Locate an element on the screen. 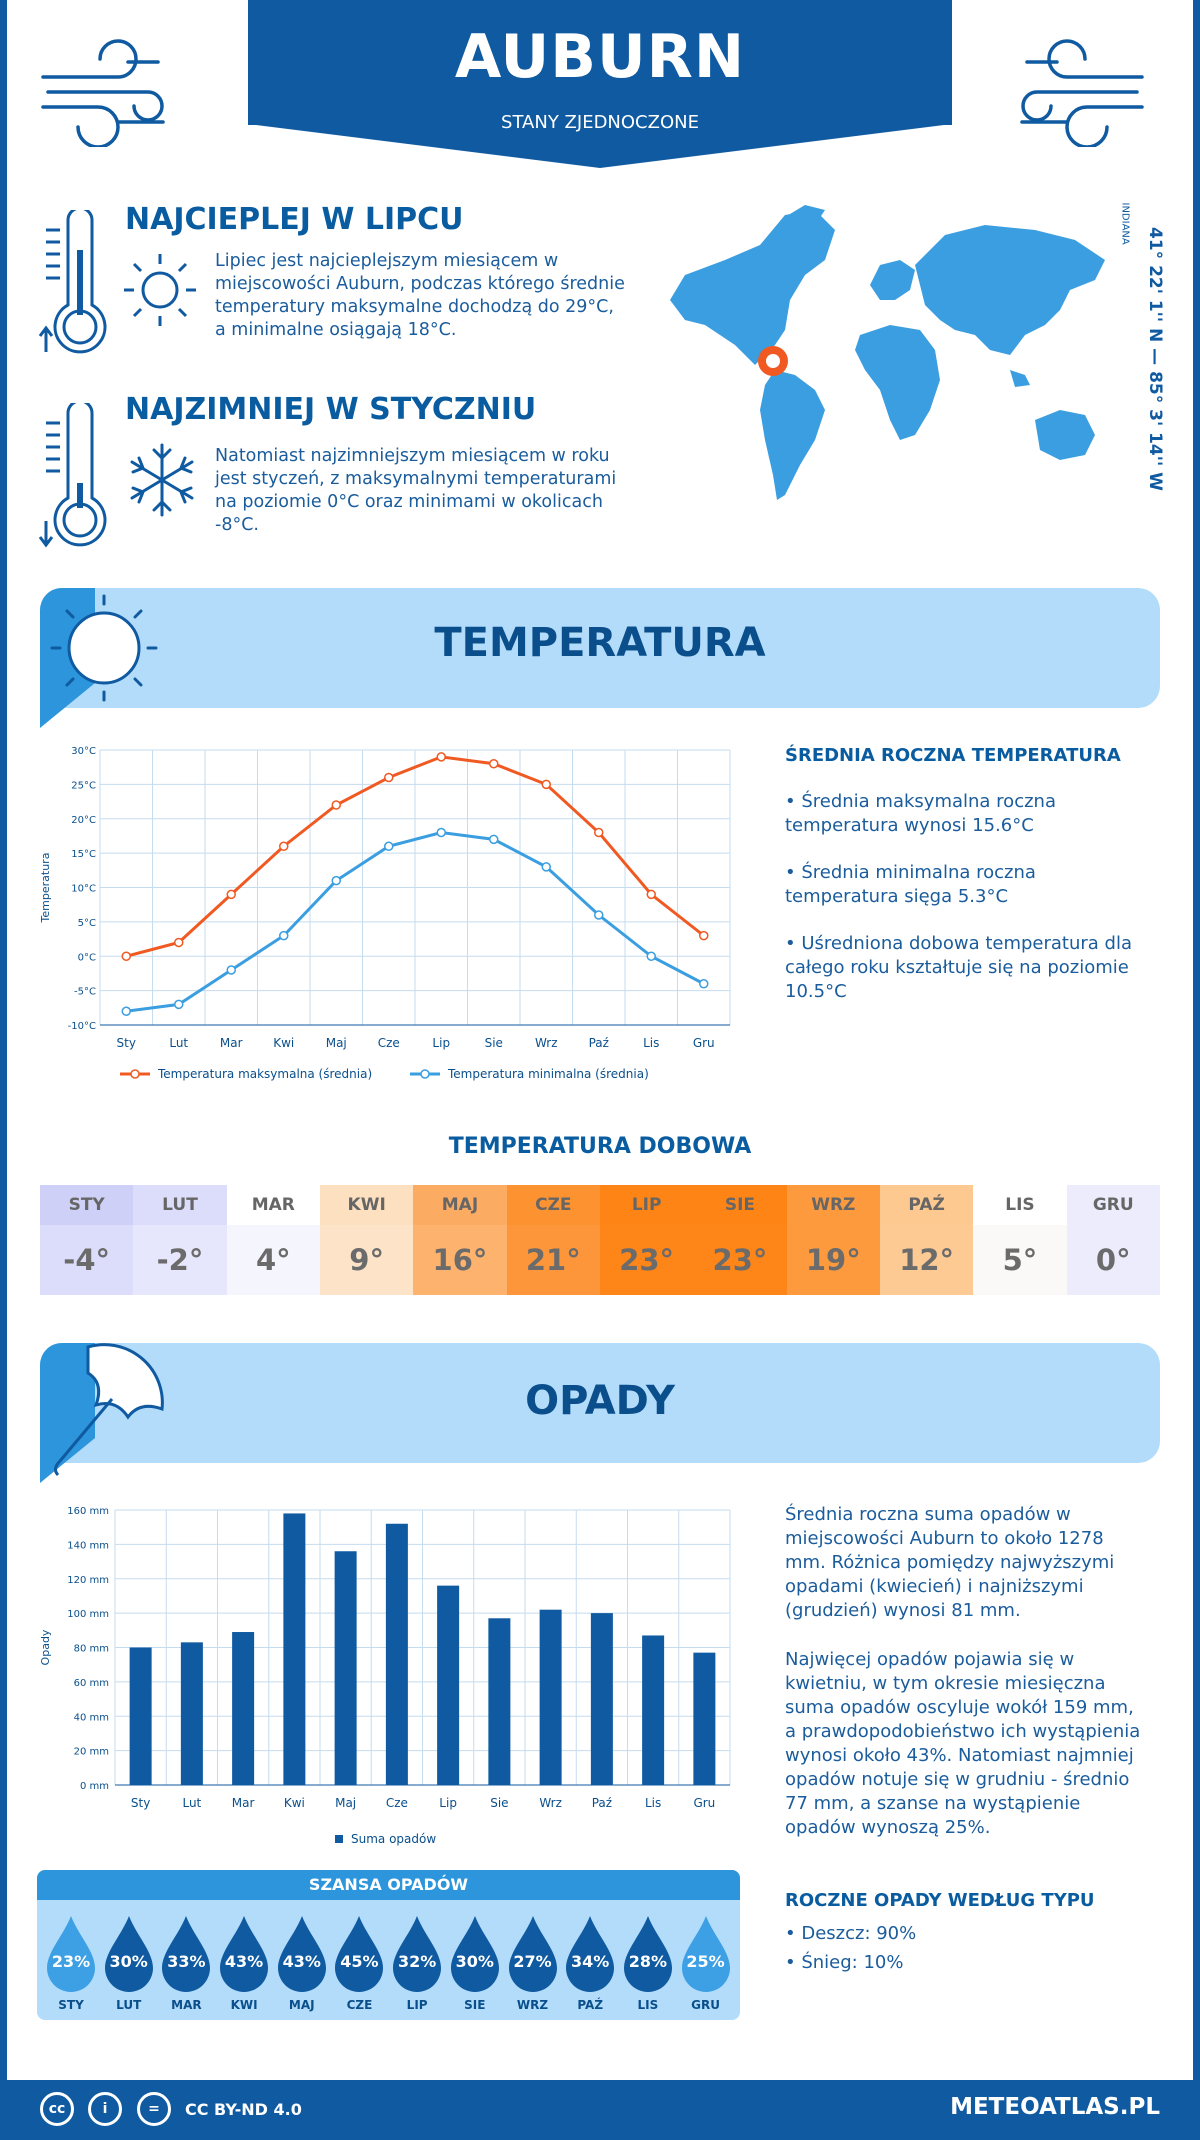 The height and width of the screenshot is (2140, 1200). site-link: METEOATLAS.PL is located at coordinates (1055, 2107).